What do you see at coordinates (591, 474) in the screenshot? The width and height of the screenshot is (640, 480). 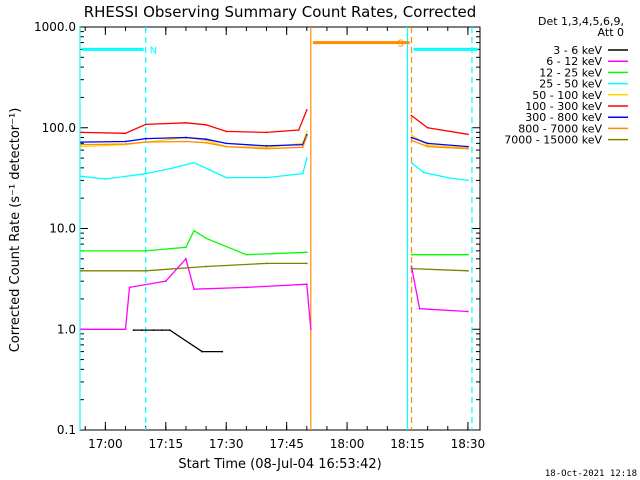 I see `footer-date: 18-Oct-2021 12:18` at bounding box center [591, 474].